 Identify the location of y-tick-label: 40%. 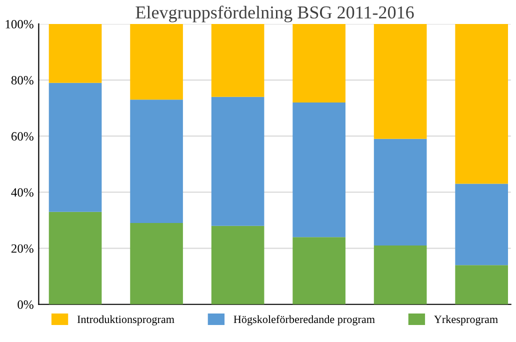
(22, 192).